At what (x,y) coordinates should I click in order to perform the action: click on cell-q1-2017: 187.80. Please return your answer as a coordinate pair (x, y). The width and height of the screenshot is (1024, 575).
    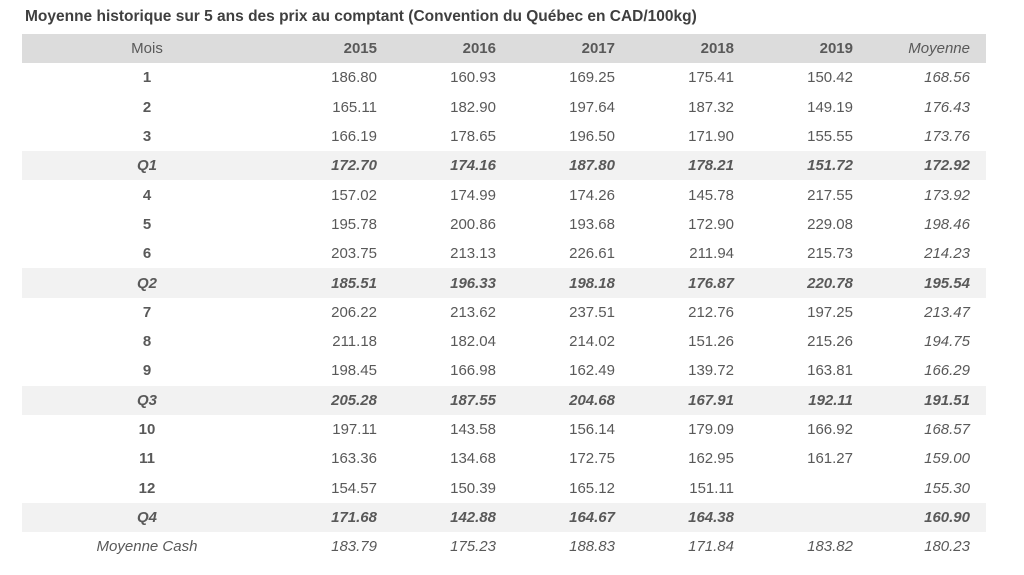
    Looking at the image, I should click on (569, 166).